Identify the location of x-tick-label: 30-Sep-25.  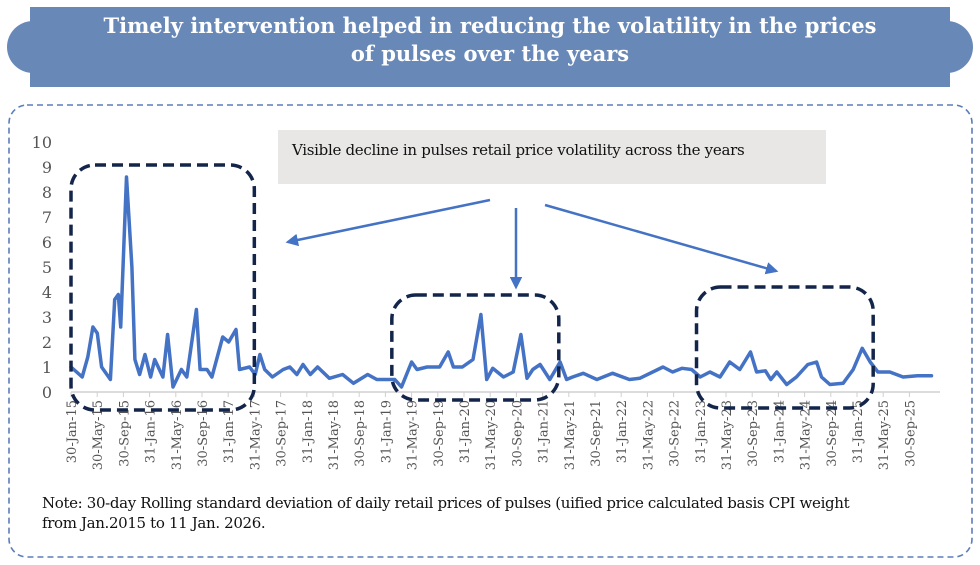
(910, 433).